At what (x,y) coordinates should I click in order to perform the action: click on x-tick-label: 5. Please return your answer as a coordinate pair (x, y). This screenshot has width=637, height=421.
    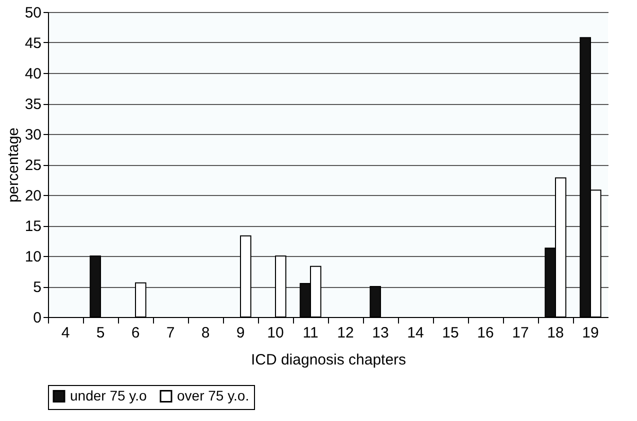
    Looking at the image, I should click on (100, 333).